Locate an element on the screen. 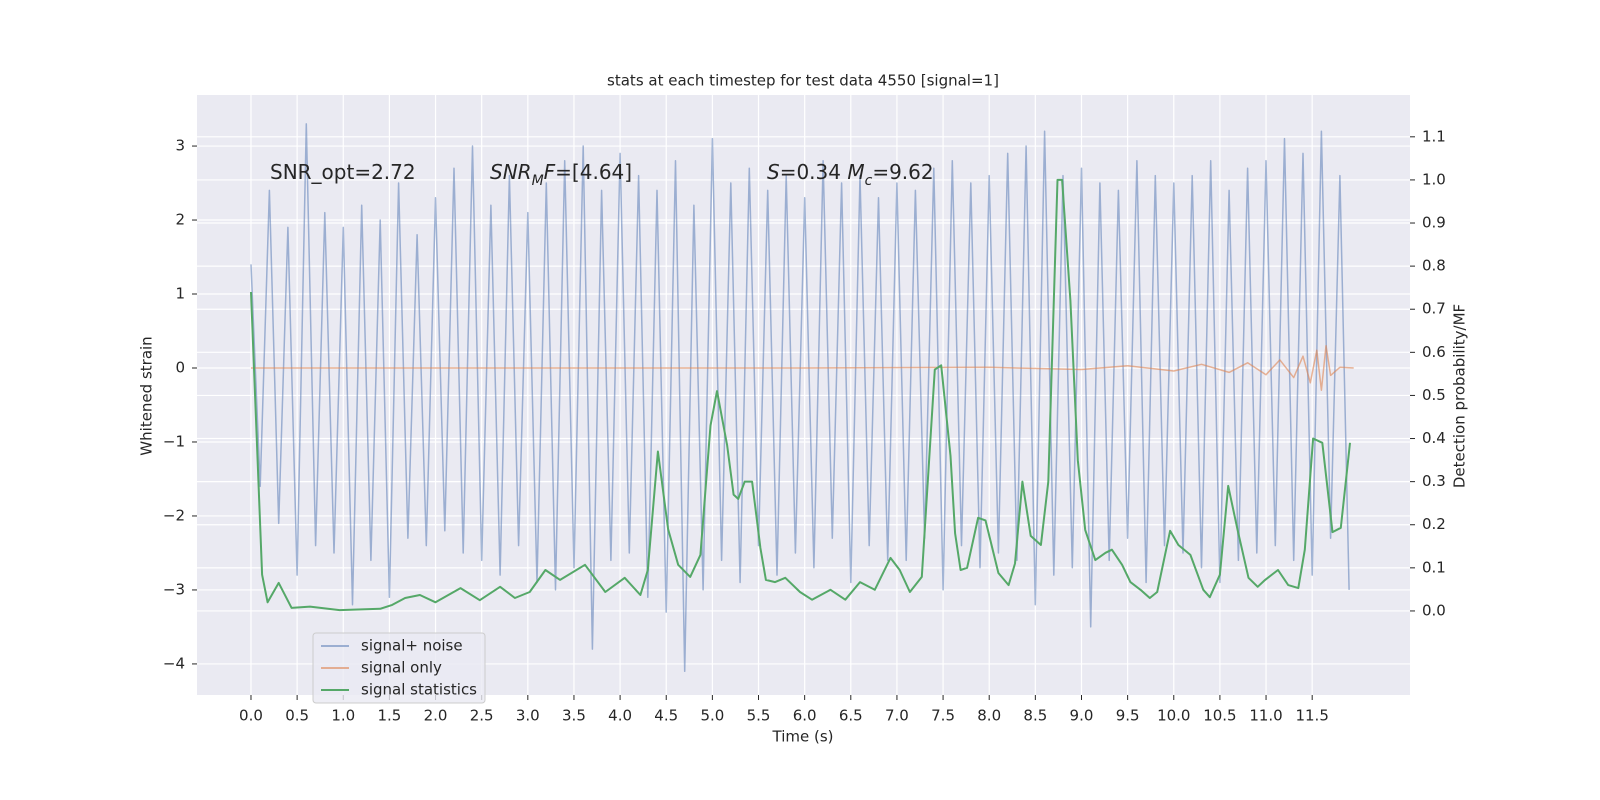  annotation: S=0.34 Mc=9.62 is located at coordinates (850, 175).